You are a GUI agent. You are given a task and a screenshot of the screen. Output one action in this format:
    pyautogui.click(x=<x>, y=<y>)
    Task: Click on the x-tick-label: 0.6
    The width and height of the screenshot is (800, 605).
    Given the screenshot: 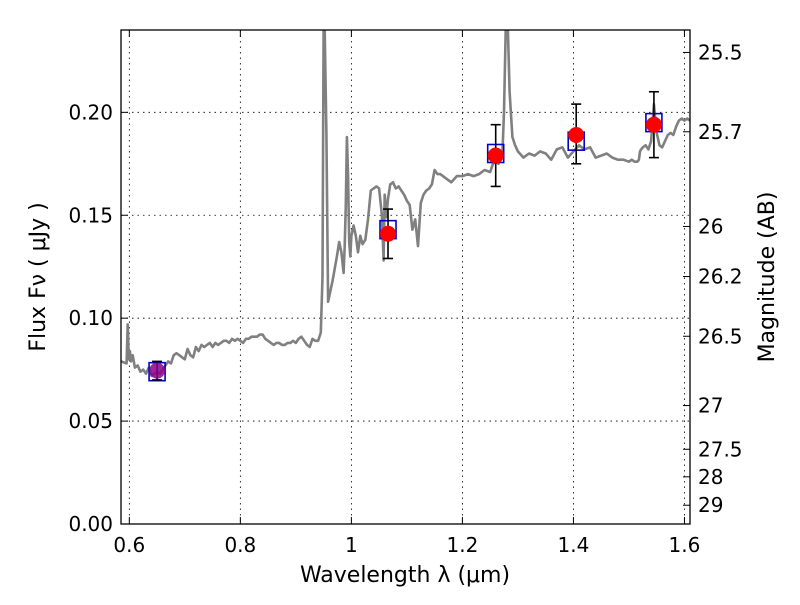 What is the action you would take?
    pyautogui.click(x=129, y=545)
    